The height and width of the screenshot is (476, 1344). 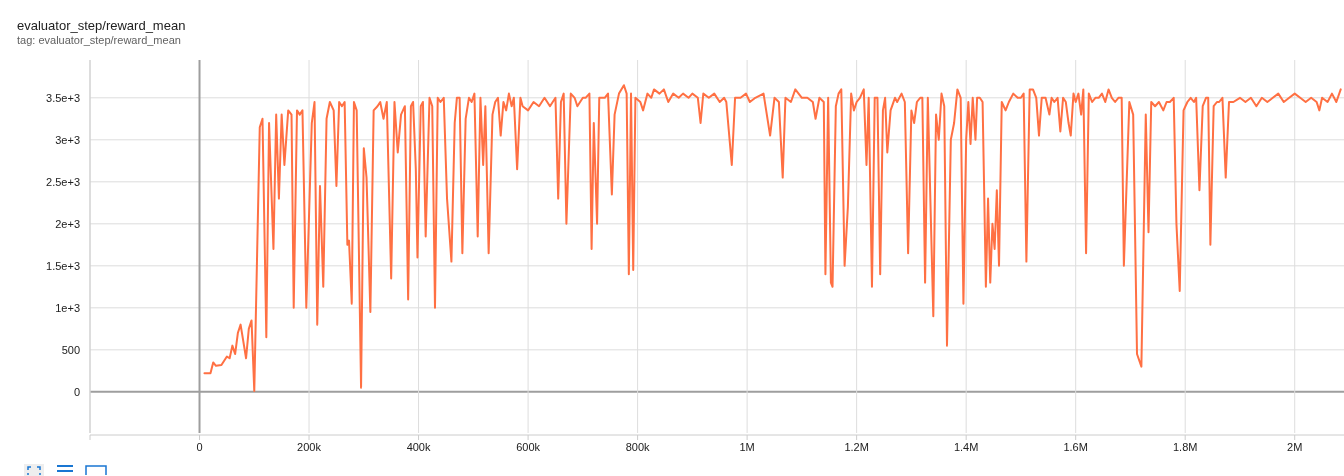 What do you see at coordinates (63, 265) in the screenshot?
I see `y-tick-label: 1.5e+3` at bounding box center [63, 265].